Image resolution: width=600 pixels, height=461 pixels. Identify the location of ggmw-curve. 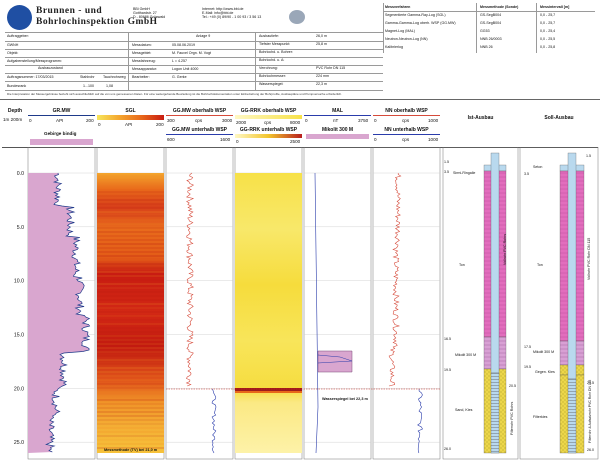
(190, 279).